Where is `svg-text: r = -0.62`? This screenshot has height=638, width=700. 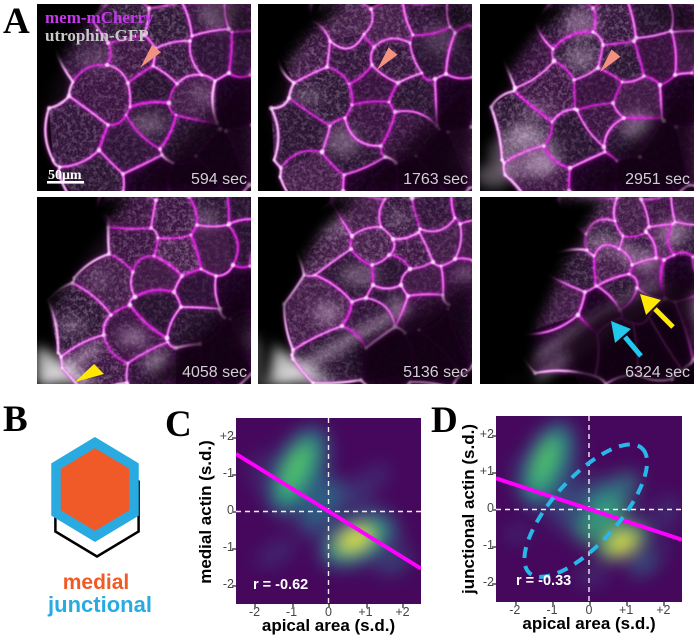 svg-text: r = -0.62 is located at coordinates (280, 585).